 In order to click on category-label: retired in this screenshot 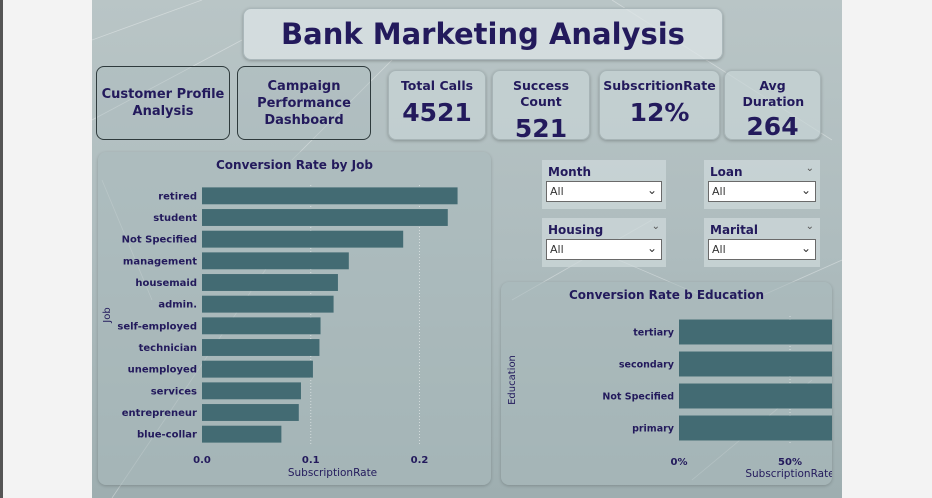, I will do `click(177, 196)`.